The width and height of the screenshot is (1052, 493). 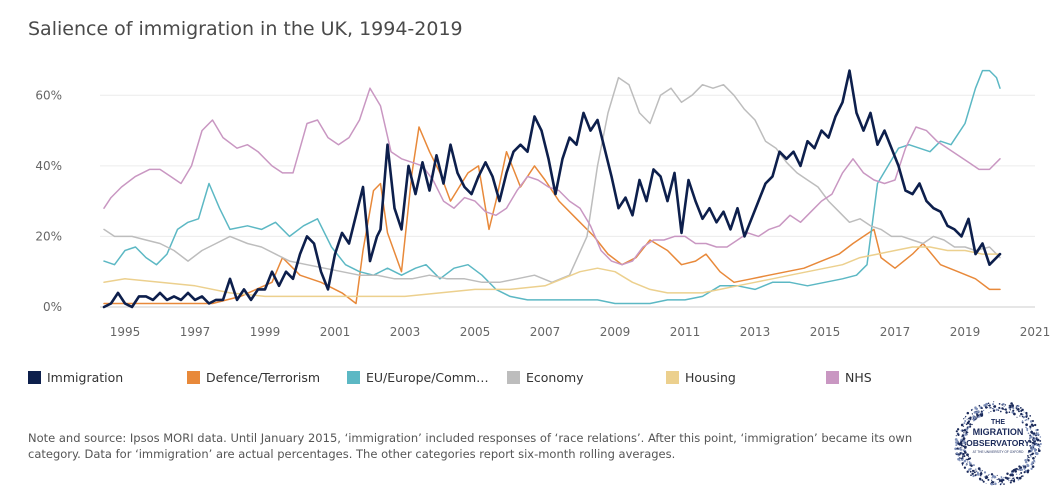 I want to click on legend-item-economy: Economy, so click(x=545, y=377).